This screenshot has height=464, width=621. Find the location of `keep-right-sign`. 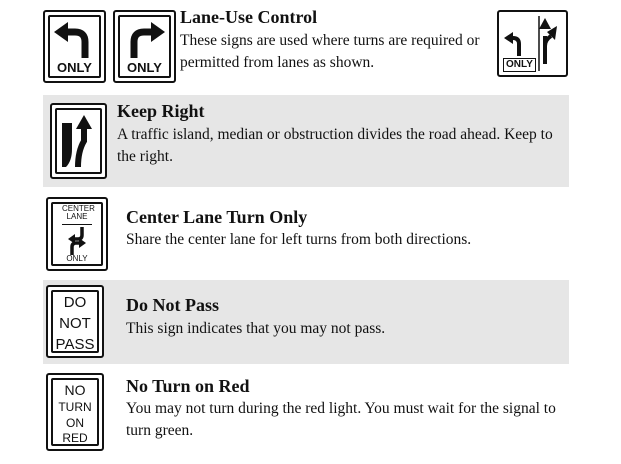

keep-right-sign is located at coordinates (78, 141).